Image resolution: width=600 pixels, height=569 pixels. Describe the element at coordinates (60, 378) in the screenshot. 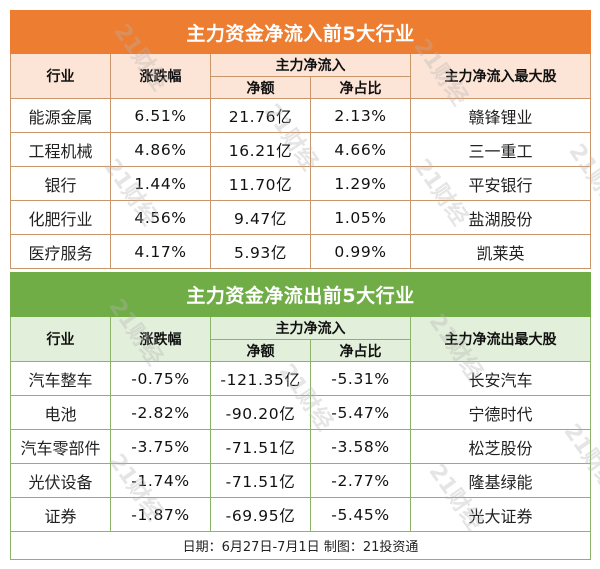

I see `industry-cell: 汽车整车` at that location.